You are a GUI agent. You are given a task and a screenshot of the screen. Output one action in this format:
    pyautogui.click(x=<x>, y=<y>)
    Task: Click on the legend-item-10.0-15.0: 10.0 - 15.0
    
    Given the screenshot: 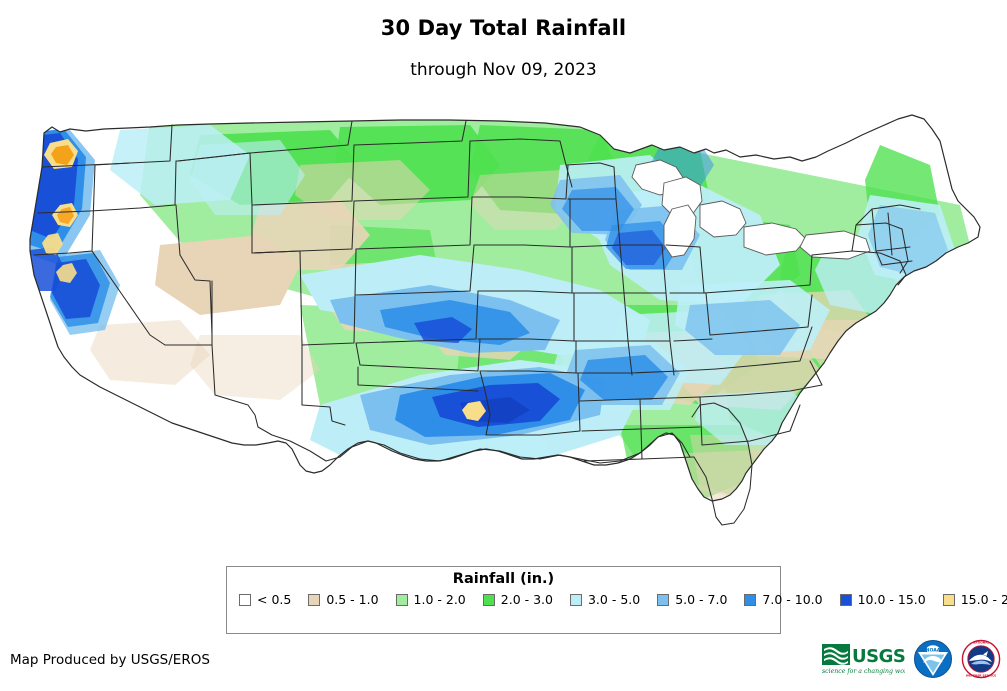 What is the action you would take?
    pyautogui.click(x=882, y=599)
    